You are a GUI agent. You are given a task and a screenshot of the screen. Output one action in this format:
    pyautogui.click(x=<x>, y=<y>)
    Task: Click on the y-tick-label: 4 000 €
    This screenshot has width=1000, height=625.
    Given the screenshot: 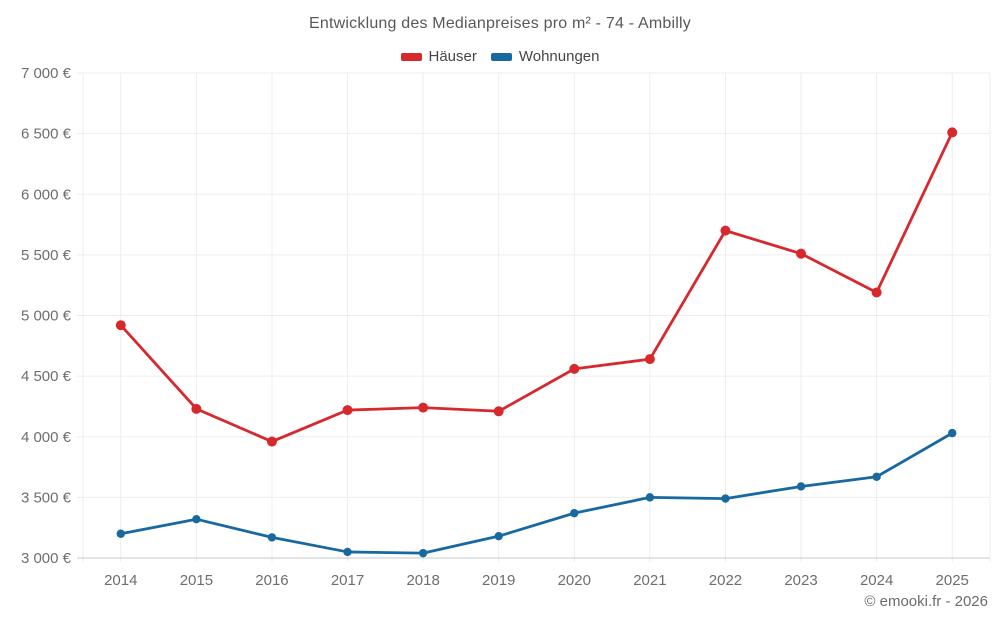 What is the action you would take?
    pyautogui.click(x=46, y=437)
    